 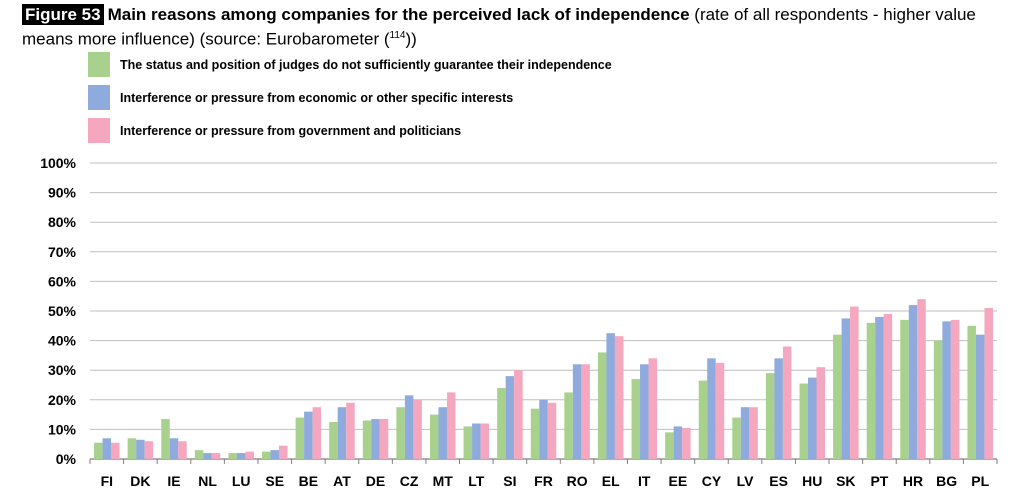 What do you see at coordinates (854, 382) in the screenshot?
I see `bar-government-sk` at bounding box center [854, 382].